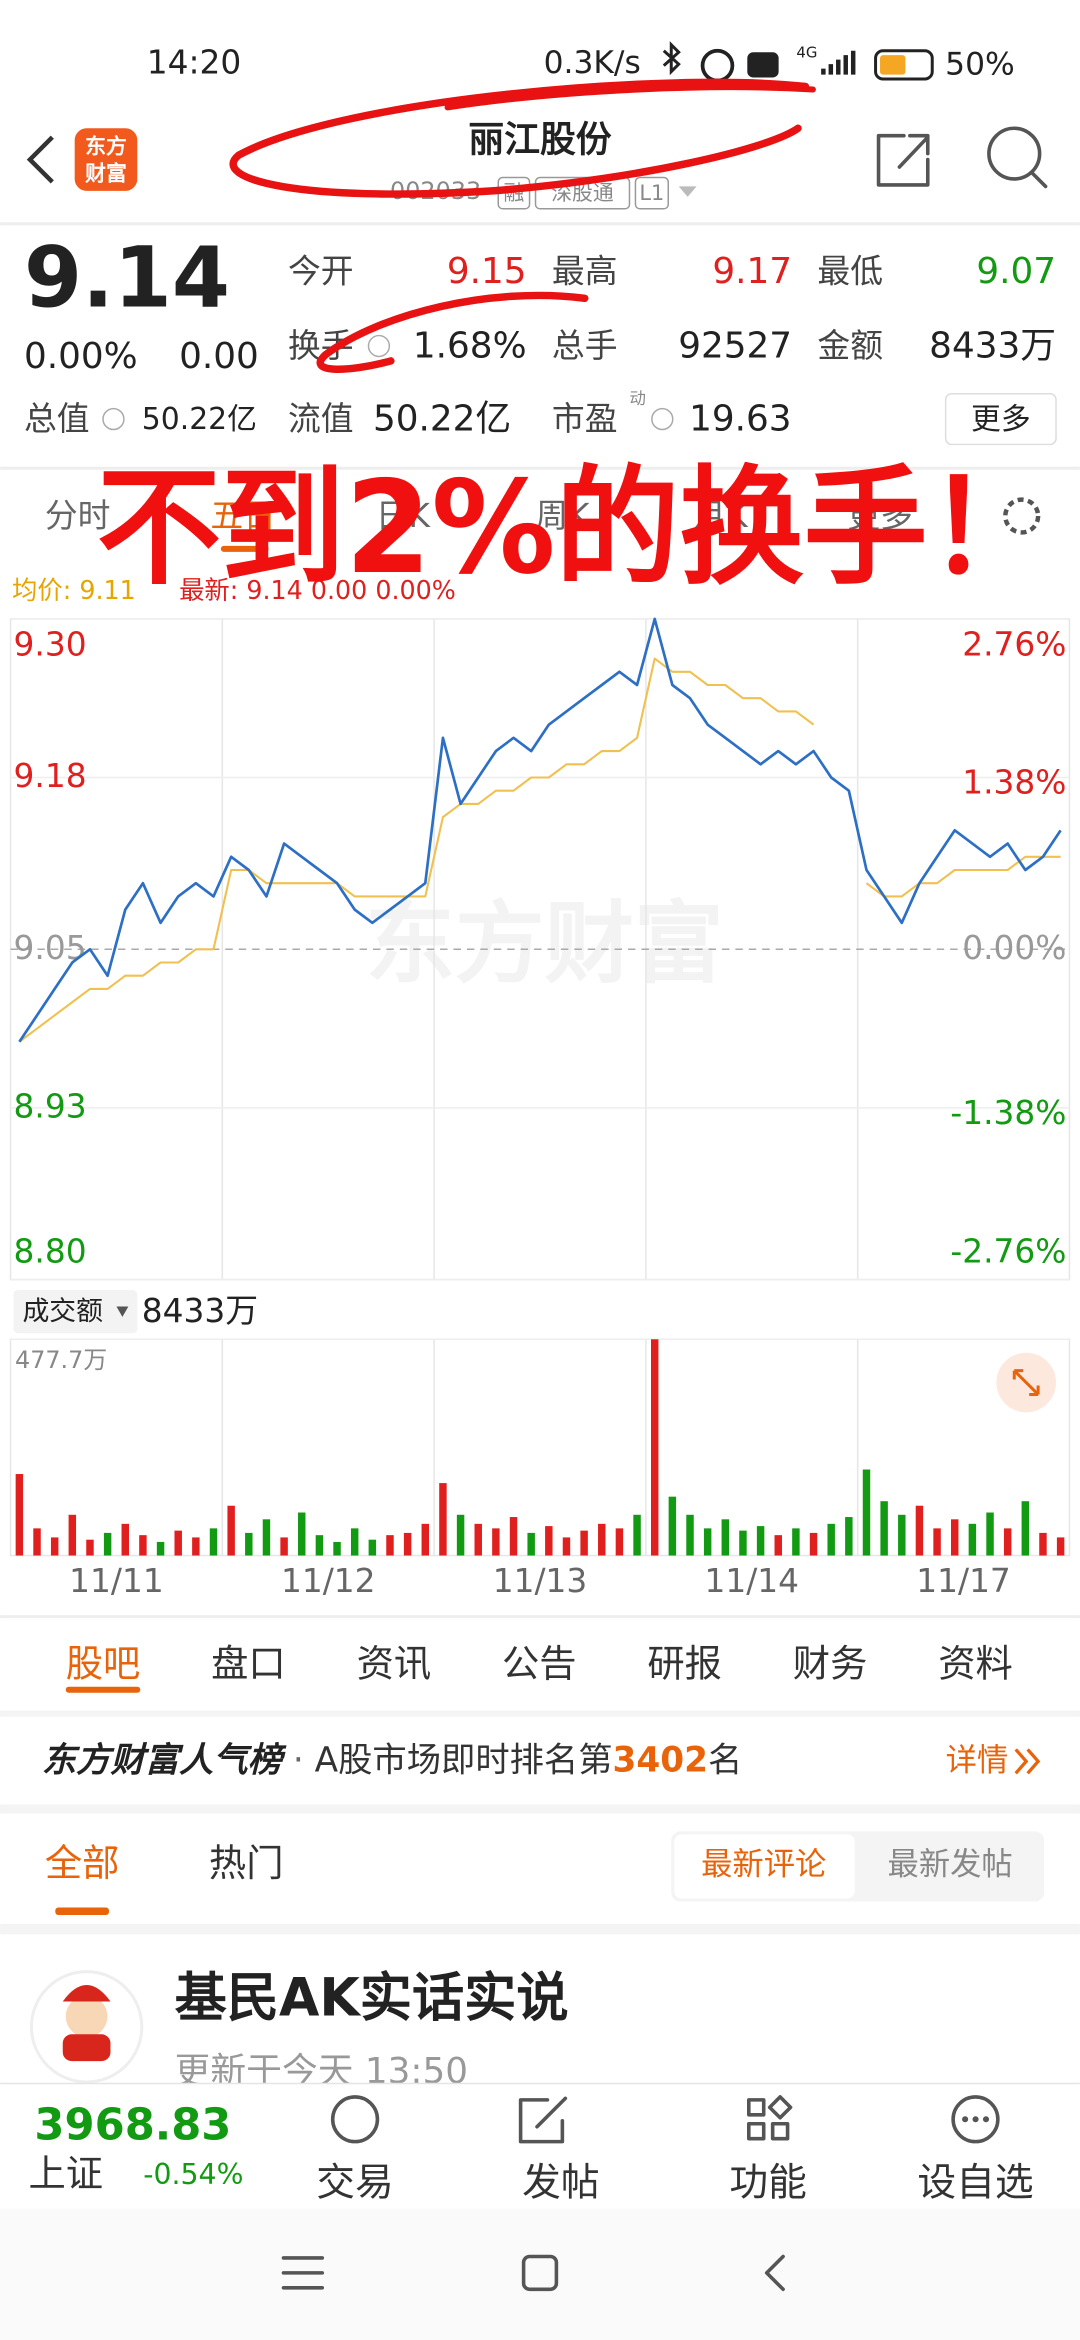  What do you see at coordinates (540, 1929) in the screenshot?
I see `divider` at bounding box center [540, 1929].